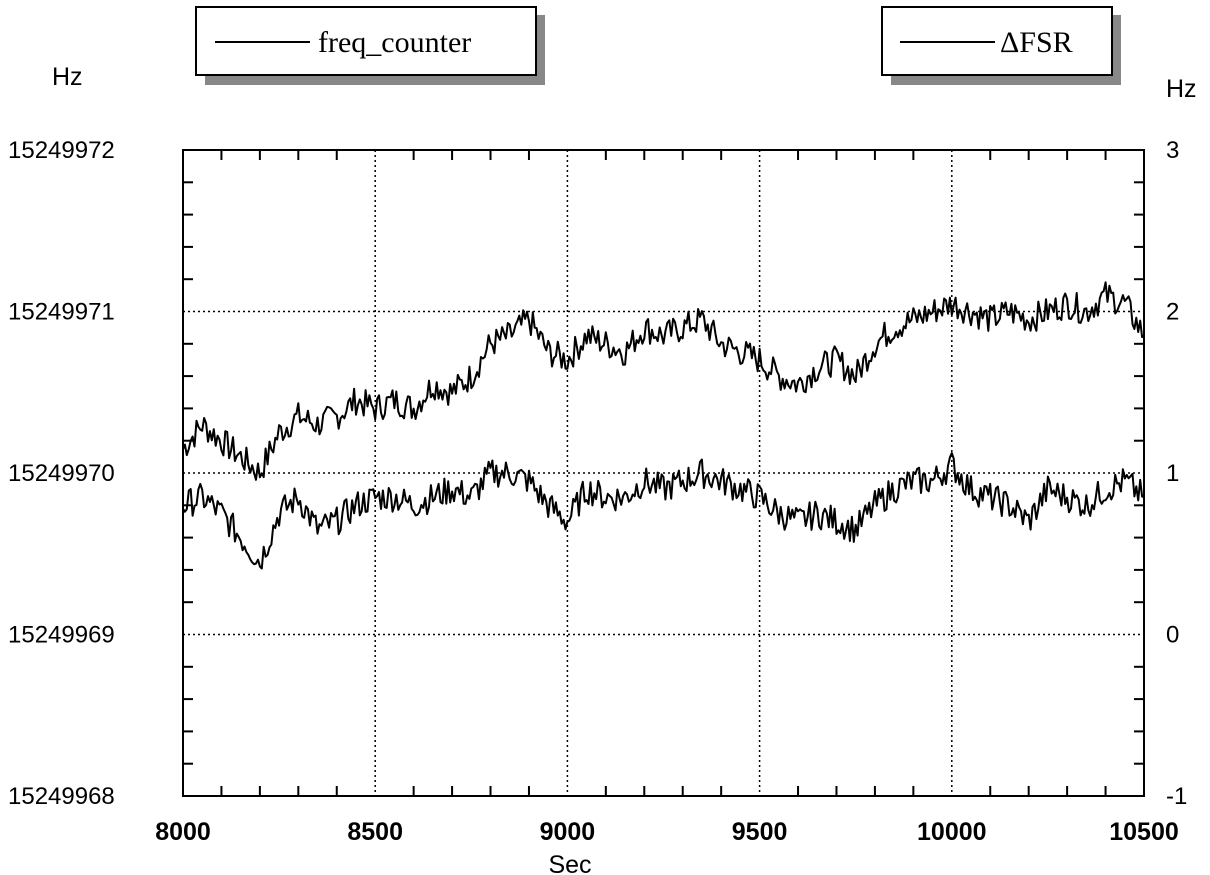  I want to click on x-tick-label: 9000, so click(568, 832).